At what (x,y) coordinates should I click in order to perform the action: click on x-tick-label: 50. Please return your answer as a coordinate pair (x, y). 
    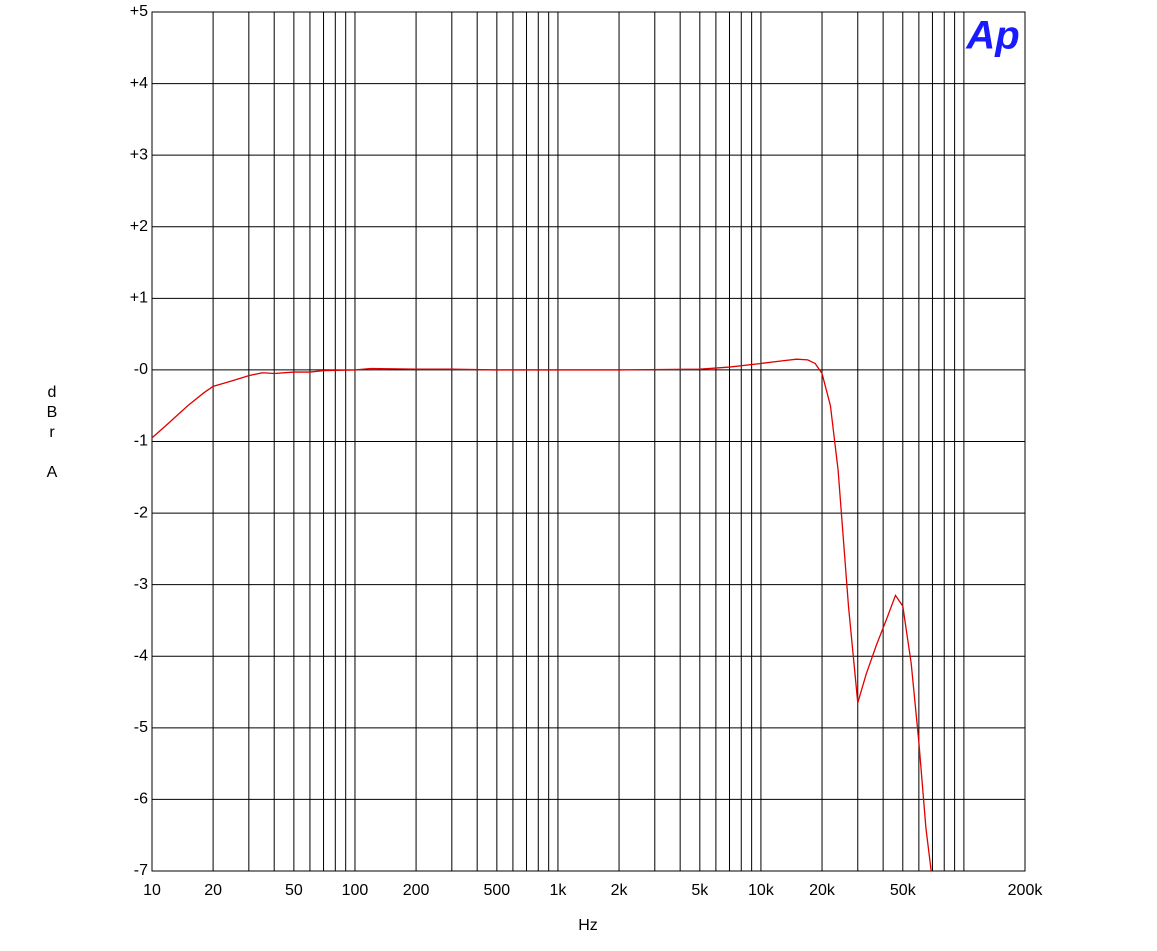
    Looking at the image, I should click on (294, 890).